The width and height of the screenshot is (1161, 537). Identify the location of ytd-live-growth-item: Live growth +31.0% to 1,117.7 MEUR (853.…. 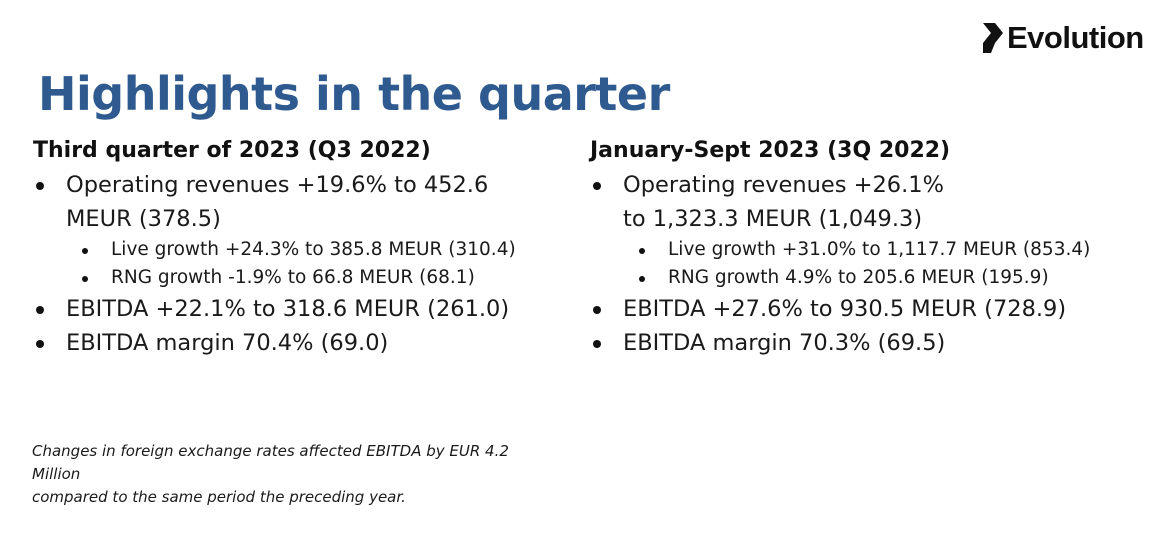
(870, 250).